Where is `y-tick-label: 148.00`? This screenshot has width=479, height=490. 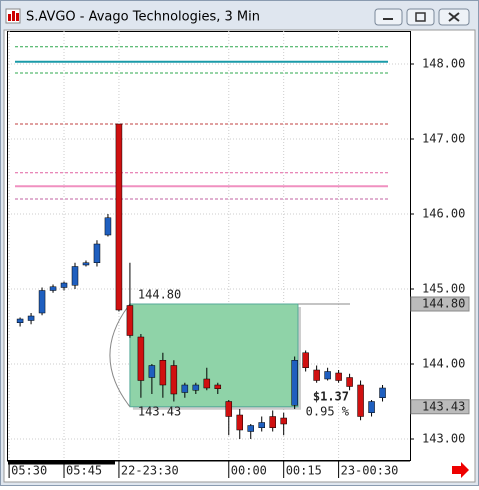 y-tick-label: 148.00 is located at coordinates (443, 64).